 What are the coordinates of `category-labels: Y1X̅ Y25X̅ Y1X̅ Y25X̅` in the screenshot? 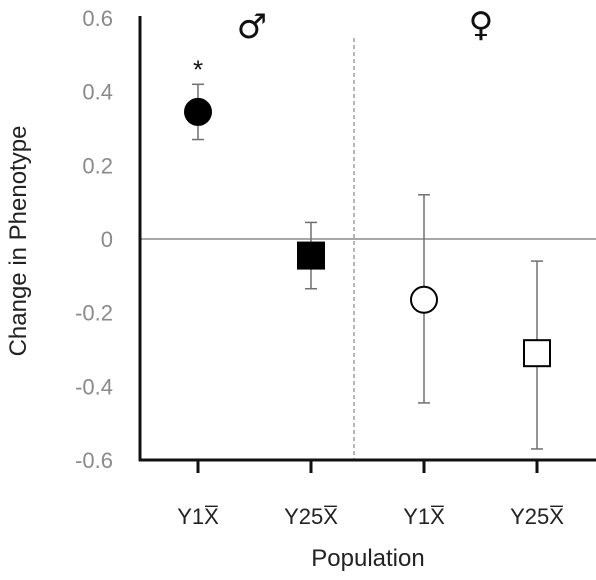 It's located at (370, 516).